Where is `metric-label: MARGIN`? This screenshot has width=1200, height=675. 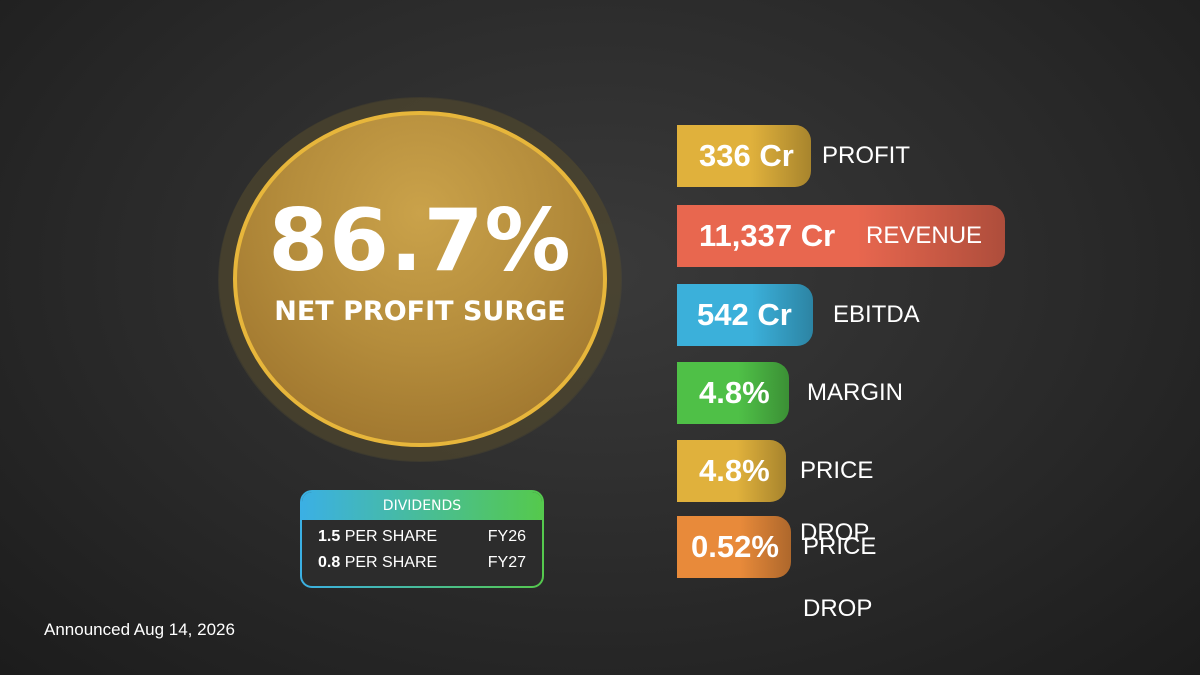 metric-label: MARGIN is located at coordinates (855, 392).